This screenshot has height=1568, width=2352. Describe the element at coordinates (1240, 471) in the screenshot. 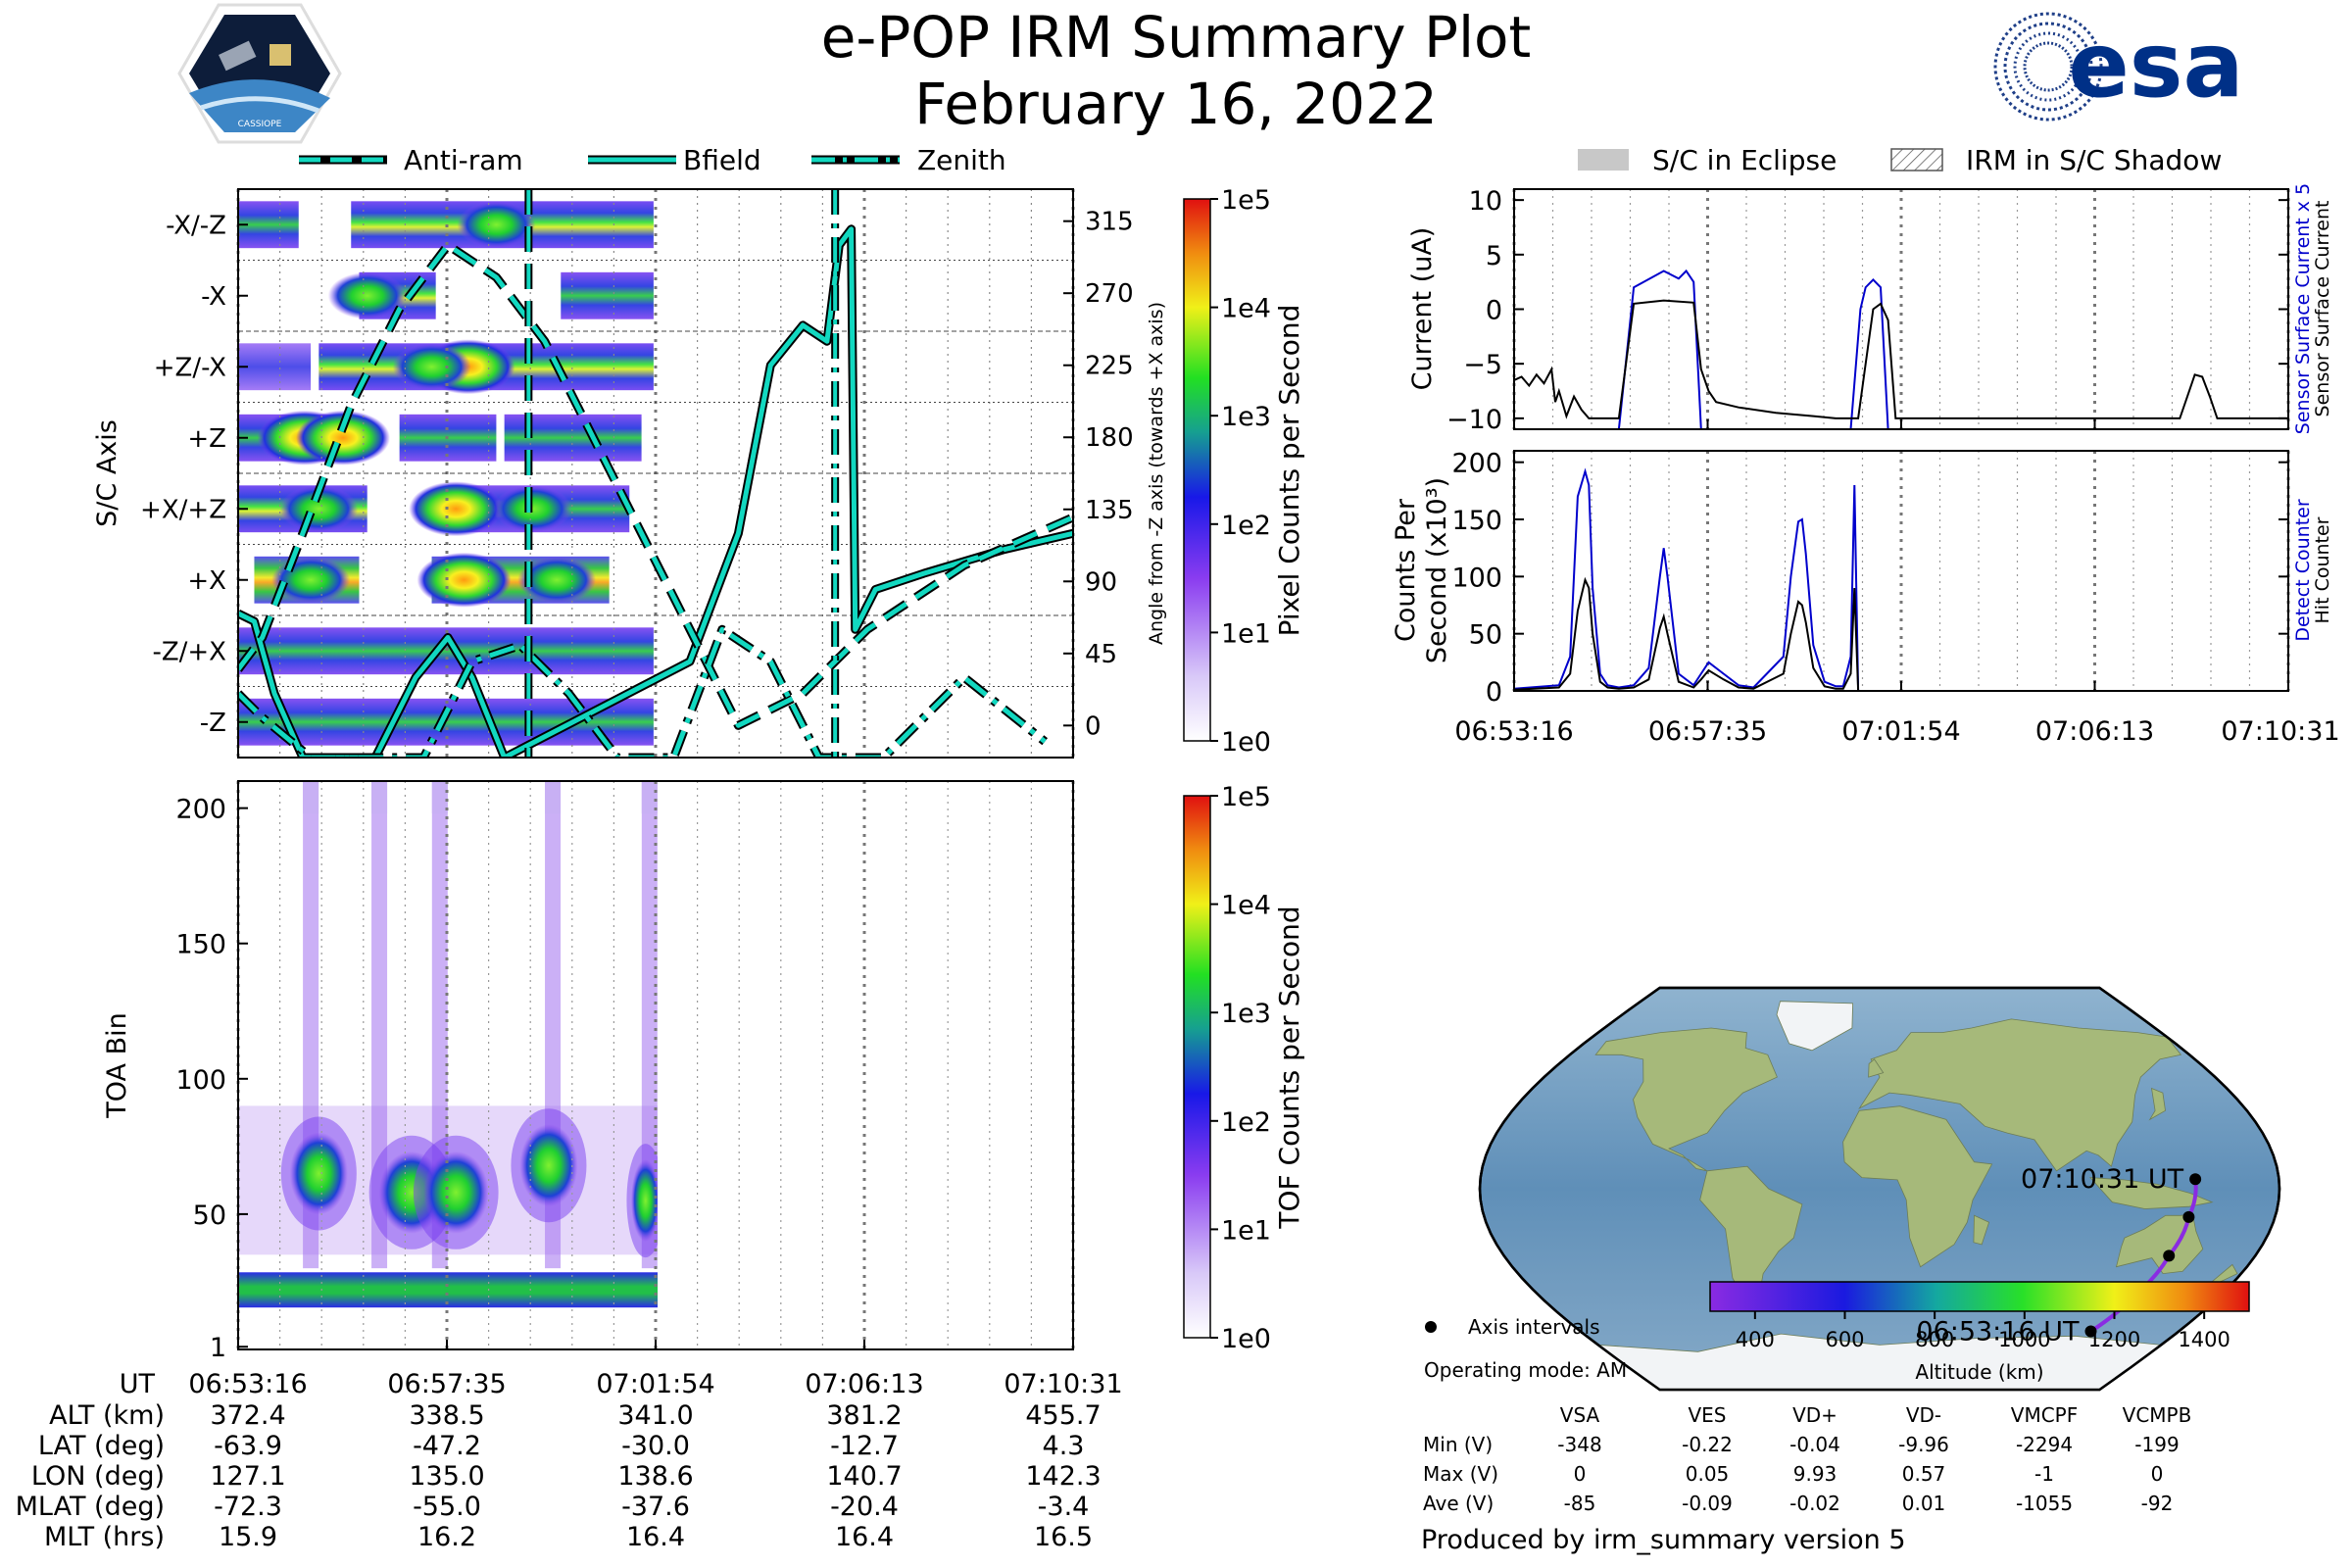

I see `pixel-colorbar-ticks: 1e5 1e4 1e3 1e2 1e1 1e0` at that location.